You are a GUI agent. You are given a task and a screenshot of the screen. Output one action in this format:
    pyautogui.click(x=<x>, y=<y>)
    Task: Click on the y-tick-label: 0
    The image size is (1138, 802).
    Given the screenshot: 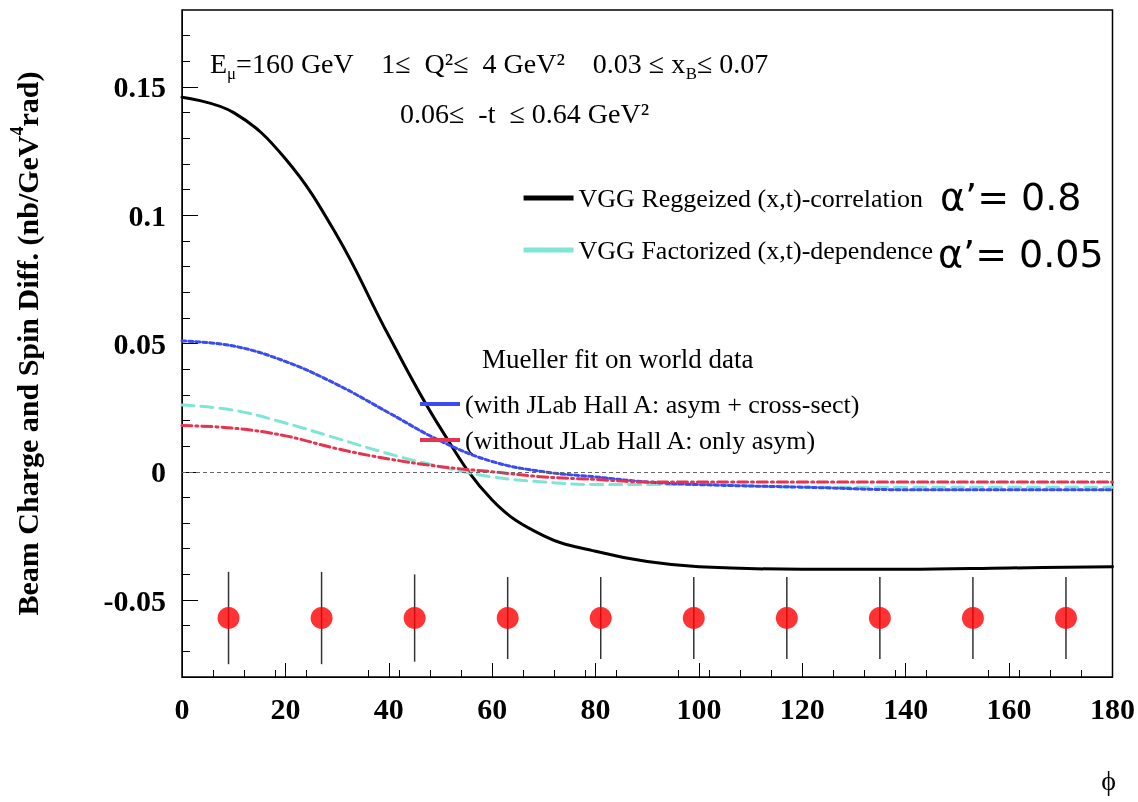 What is the action you would take?
    pyautogui.click(x=158, y=472)
    